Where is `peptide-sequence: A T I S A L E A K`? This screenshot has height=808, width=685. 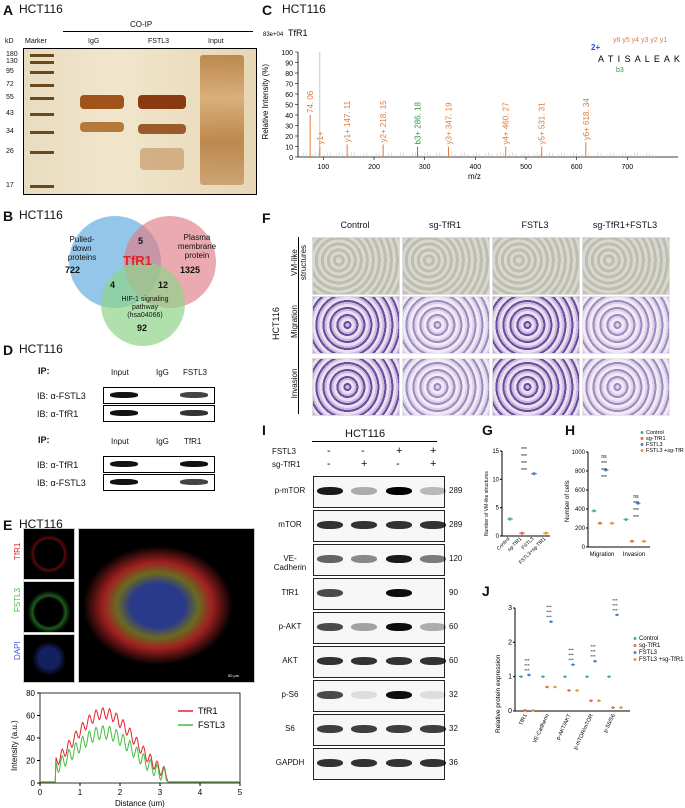 peptide-sequence: A T I S A L E A K is located at coordinates (639, 59).